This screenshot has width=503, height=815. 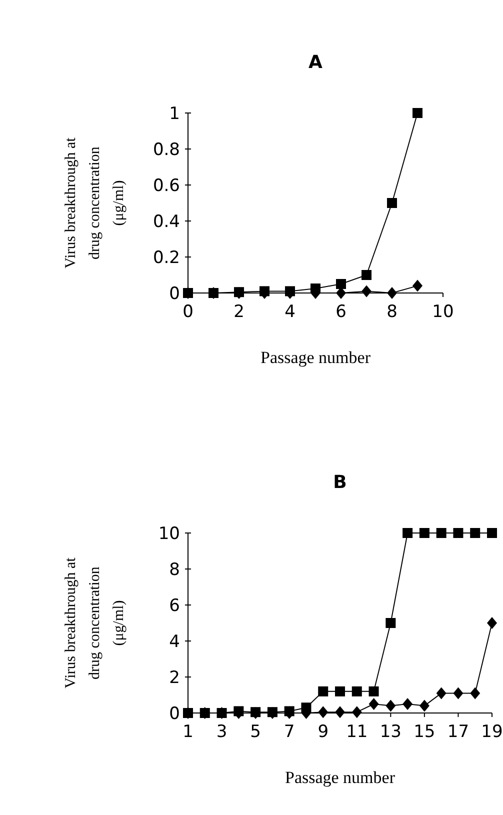 I want to click on x-tick-label: 3, so click(x=222, y=732).